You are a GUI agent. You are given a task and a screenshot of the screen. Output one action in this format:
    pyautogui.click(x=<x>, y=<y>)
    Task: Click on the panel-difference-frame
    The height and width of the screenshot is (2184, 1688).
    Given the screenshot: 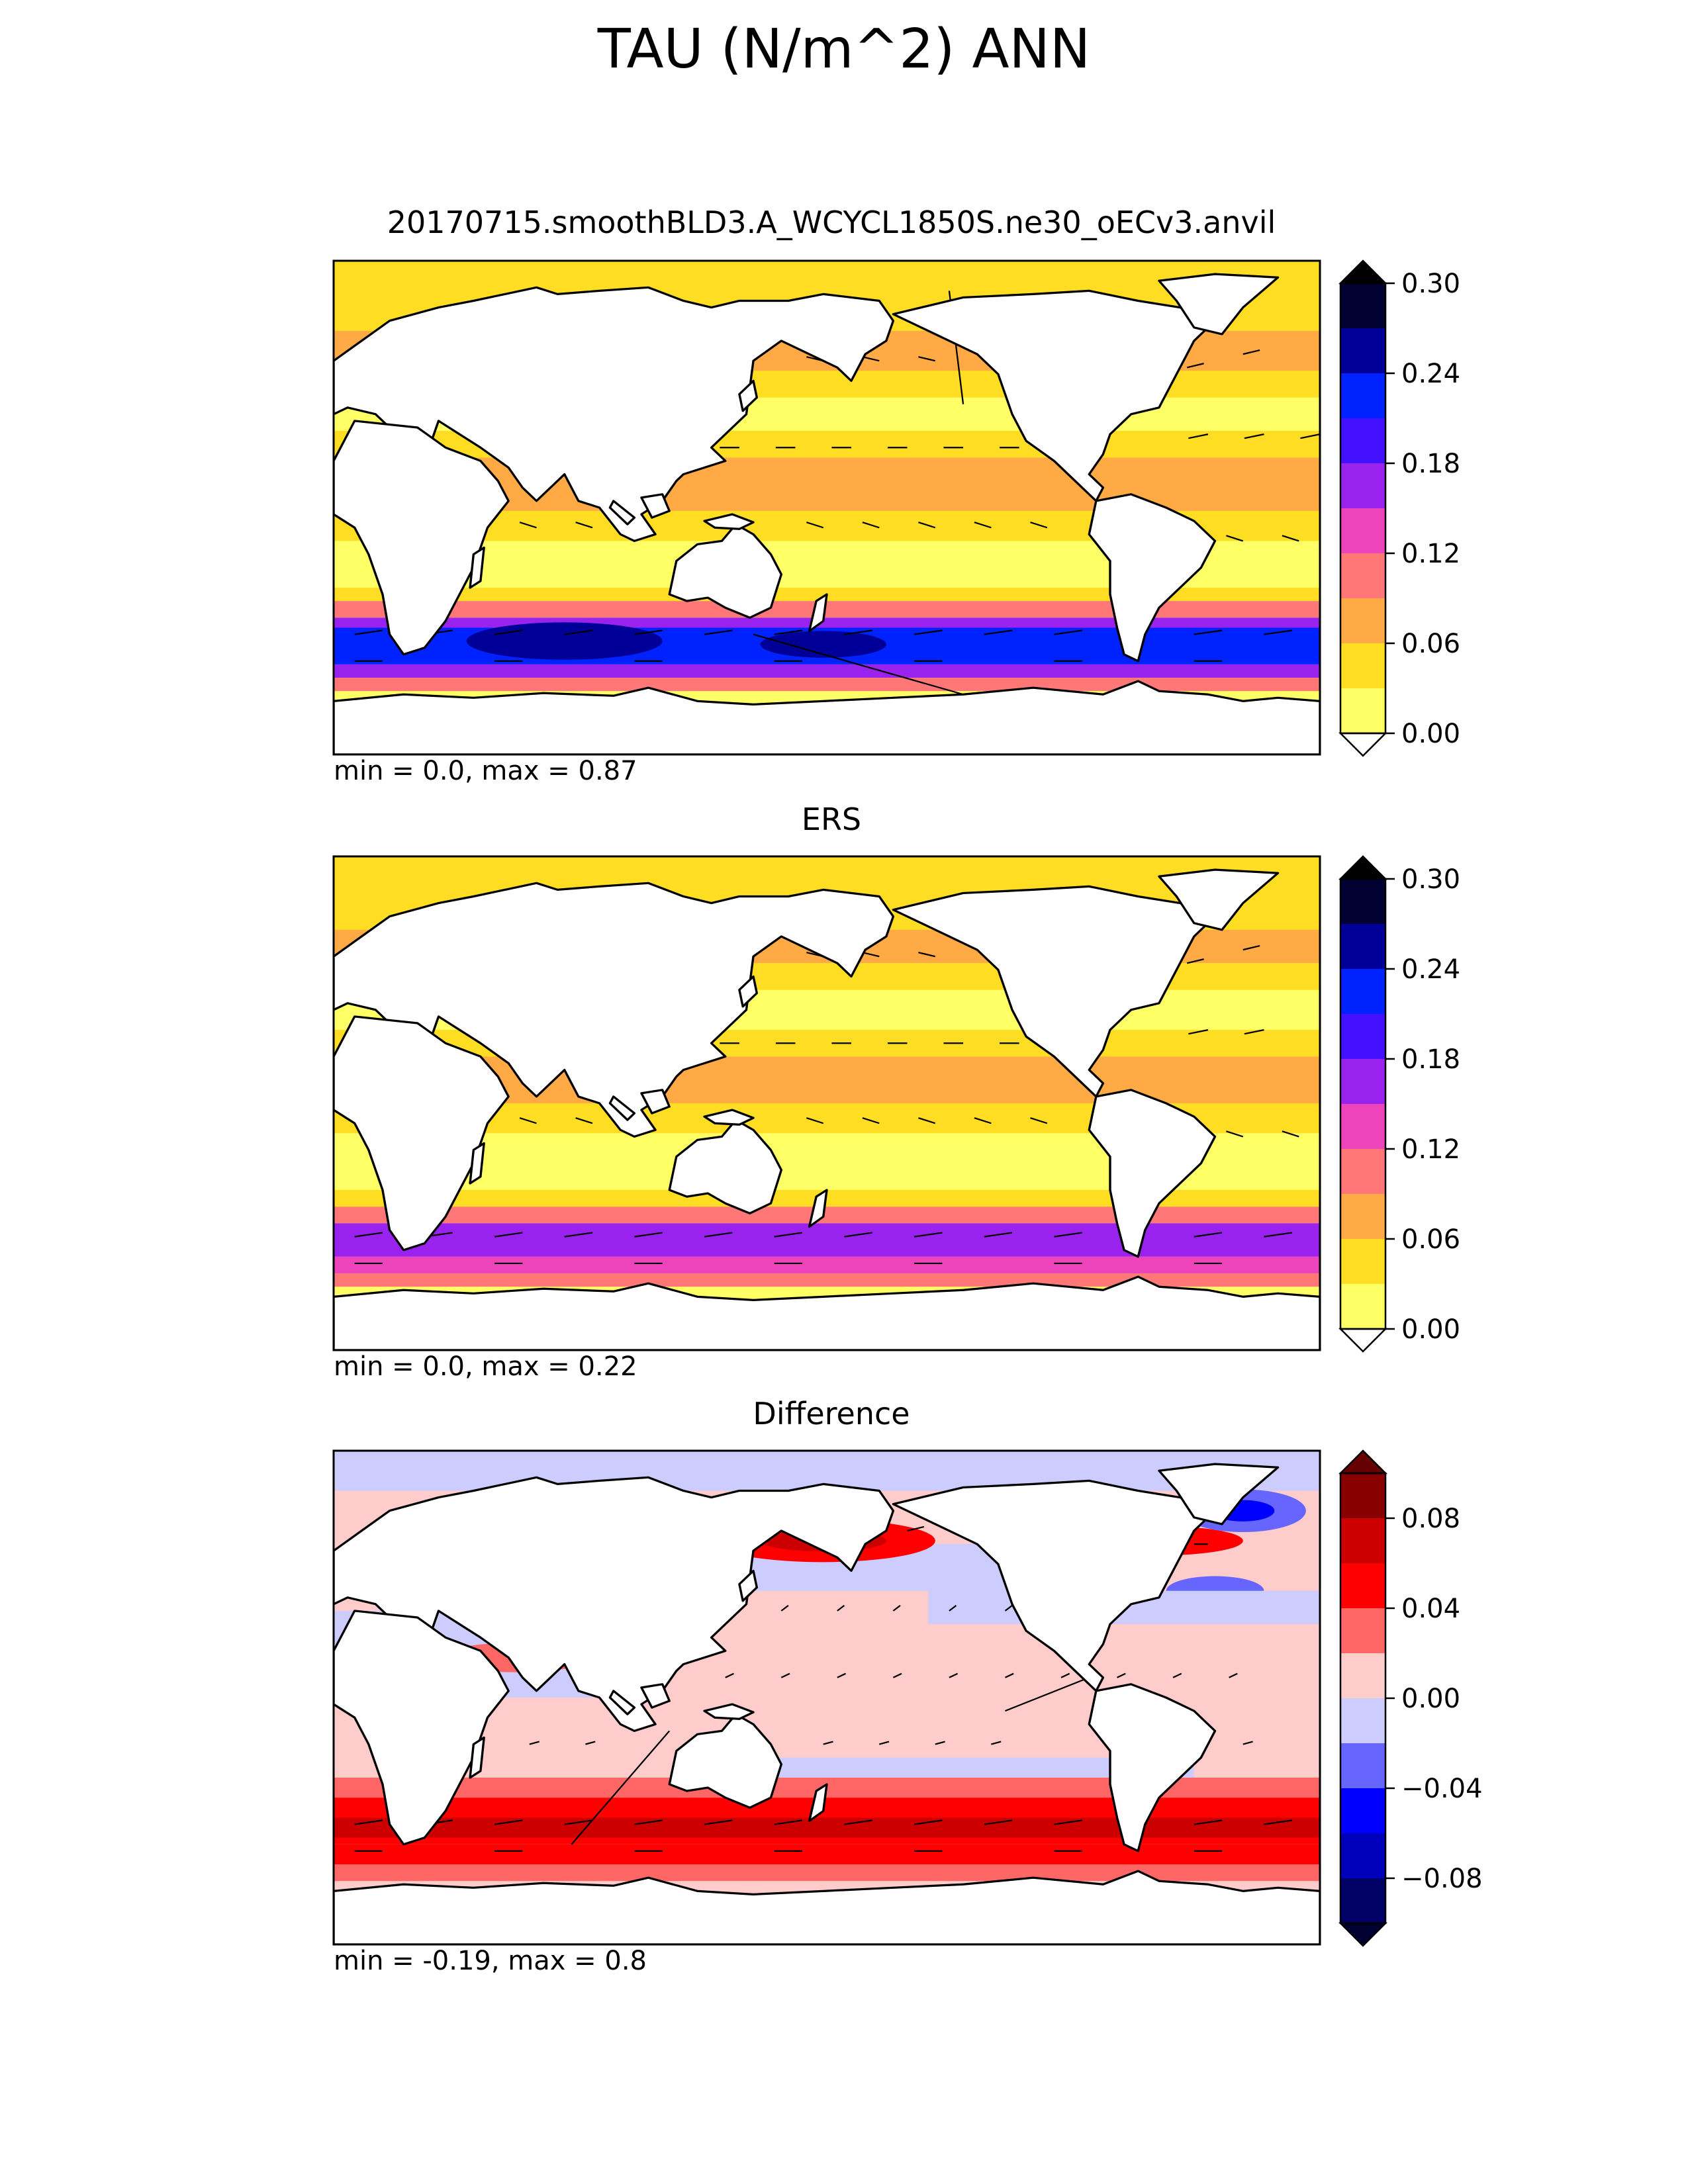 What is the action you would take?
    pyautogui.click(x=826, y=1698)
    